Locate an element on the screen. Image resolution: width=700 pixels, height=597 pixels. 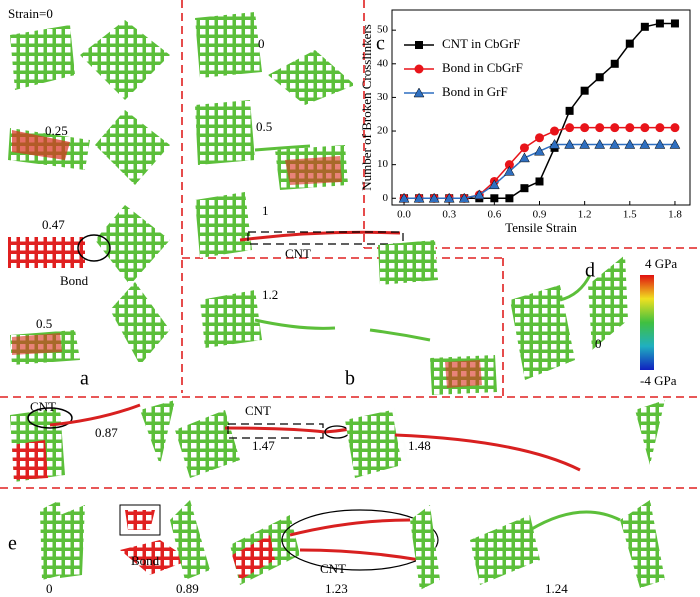
x-tick-label: 1.2 is located at coordinates (585, 215).